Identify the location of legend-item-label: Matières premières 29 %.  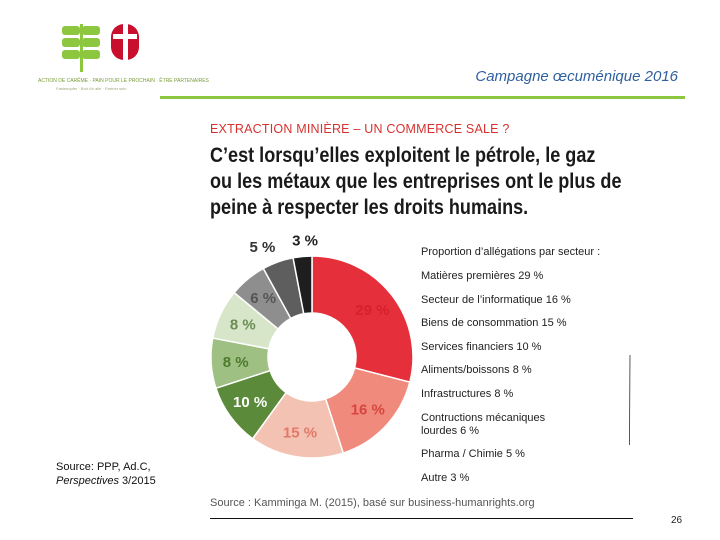
(482, 276).